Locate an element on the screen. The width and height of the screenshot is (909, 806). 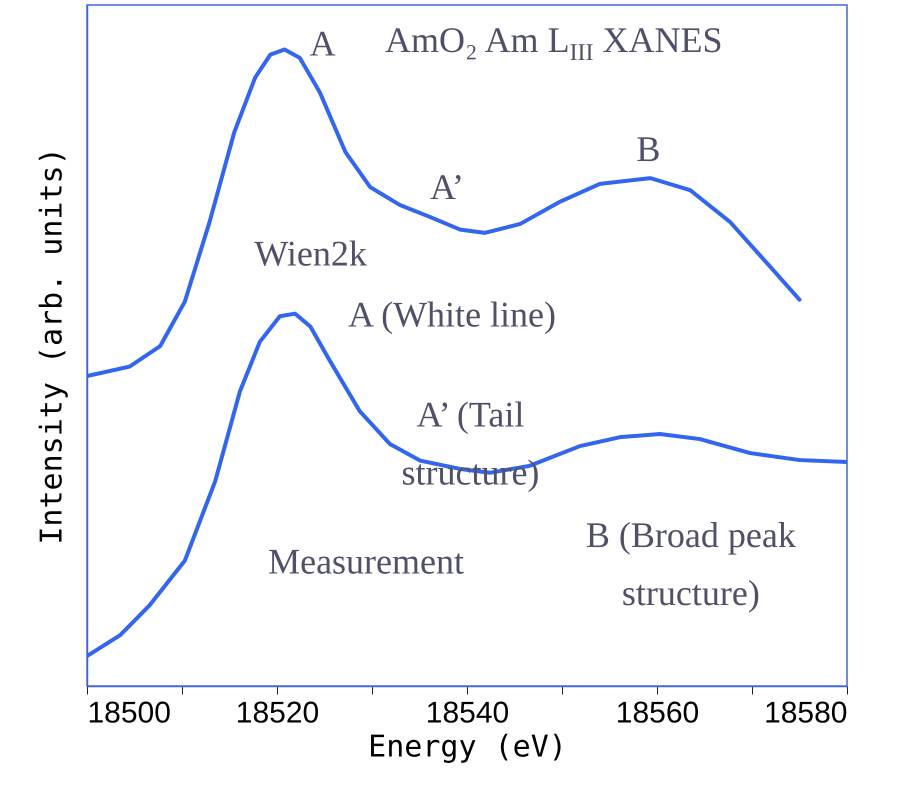
x-tick-label: 18500 is located at coordinates (129, 713).